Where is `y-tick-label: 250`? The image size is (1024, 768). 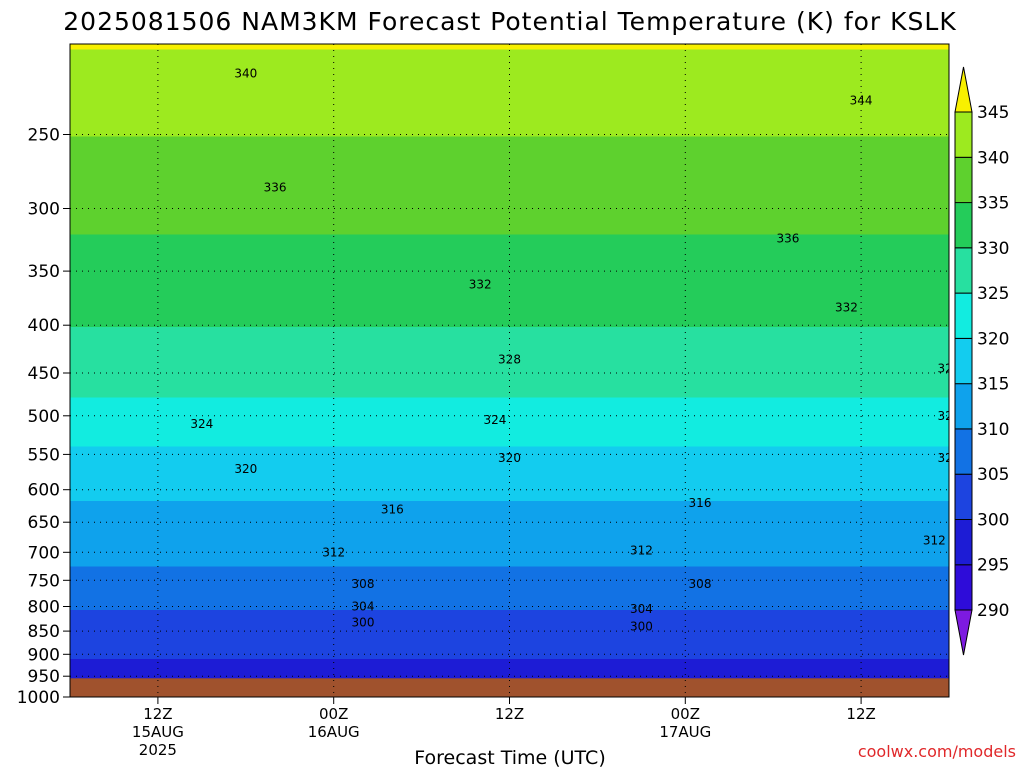
y-tick-label: 250 is located at coordinates (44, 136).